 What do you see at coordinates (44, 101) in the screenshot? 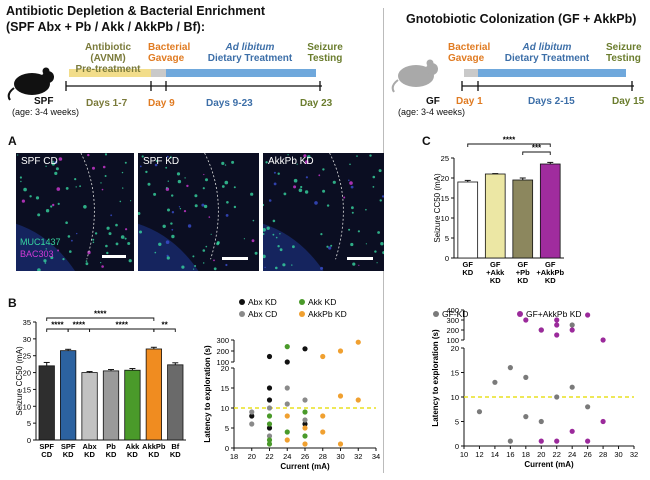
I see `mouse-label: SPF` at bounding box center [44, 101].